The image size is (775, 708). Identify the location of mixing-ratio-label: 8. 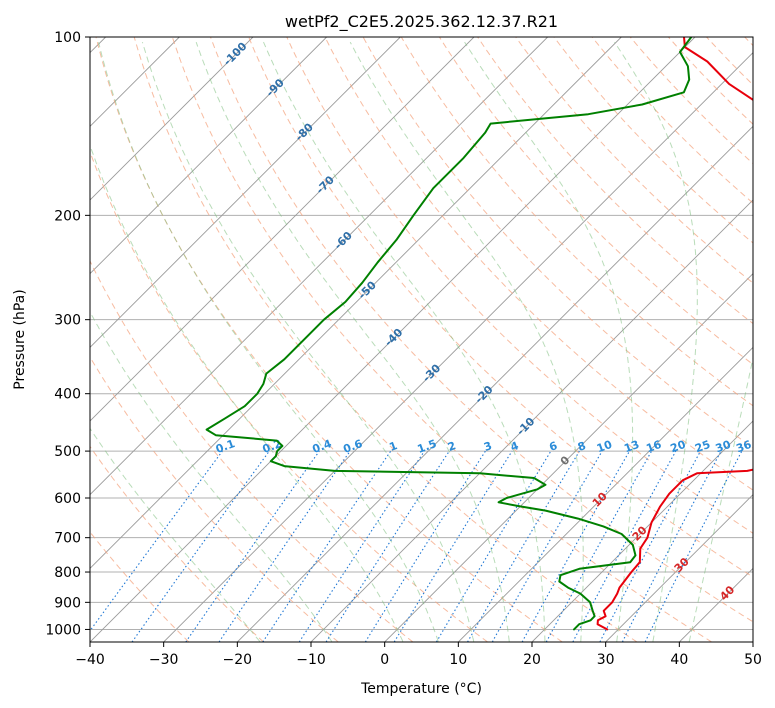
(582, 446).